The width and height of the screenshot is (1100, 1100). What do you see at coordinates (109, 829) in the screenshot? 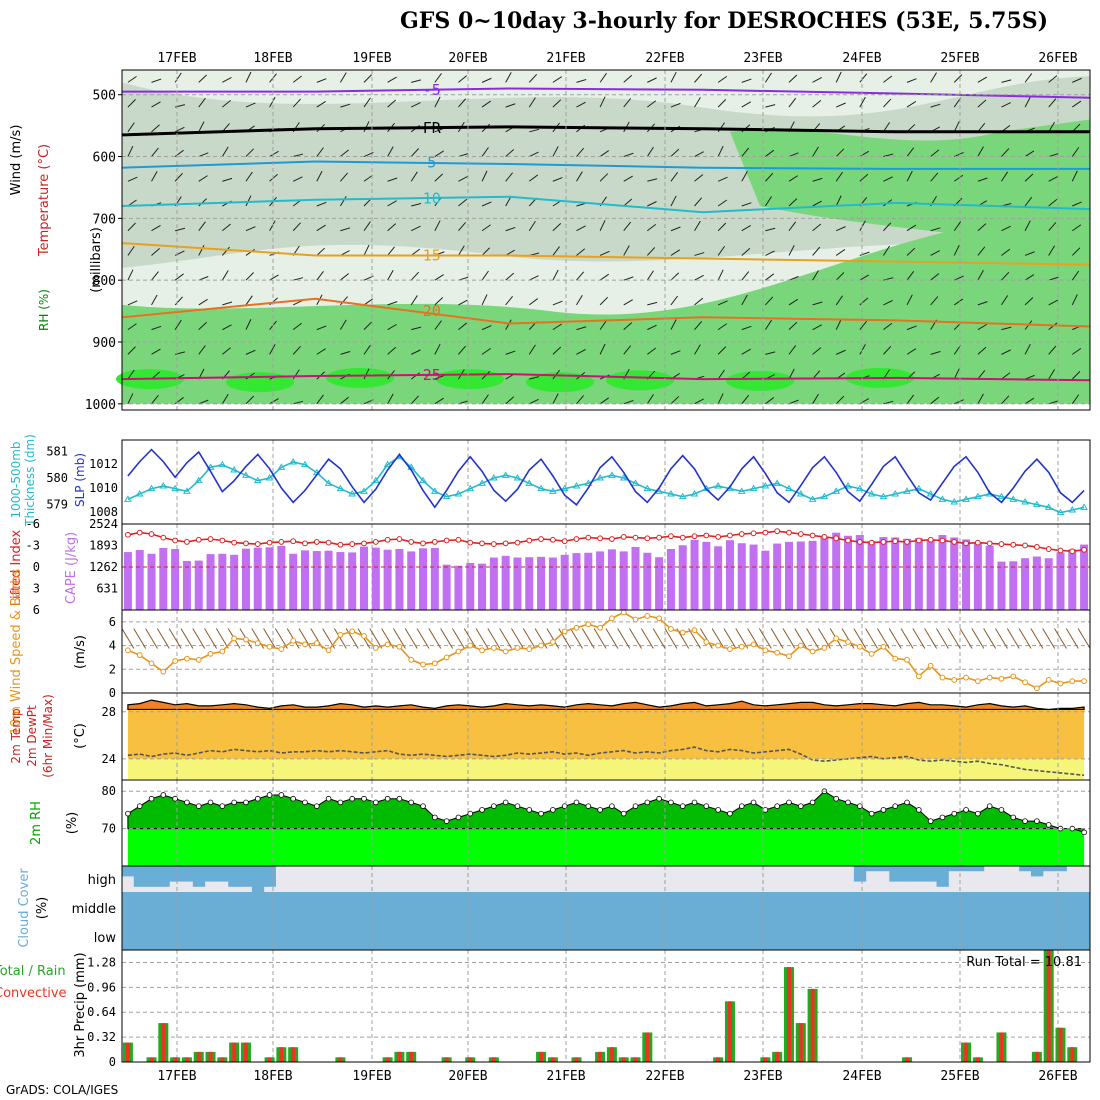
I see `rh-tick-label: 70` at bounding box center [109, 829].